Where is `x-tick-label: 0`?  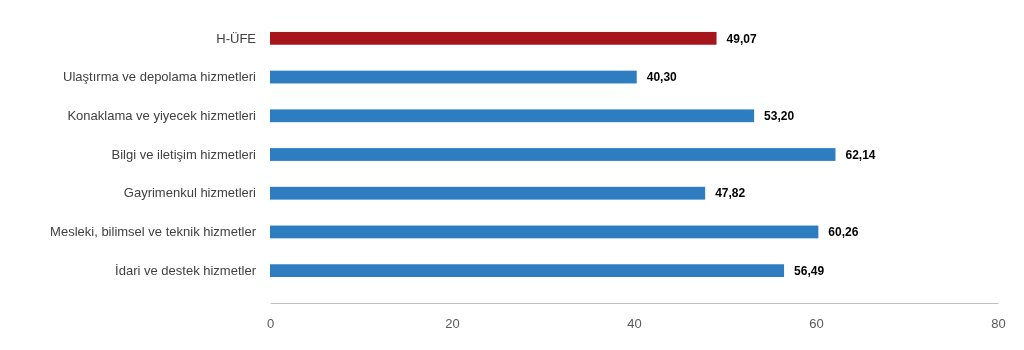
x-tick-label: 0 is located at coordinates (270, 324).